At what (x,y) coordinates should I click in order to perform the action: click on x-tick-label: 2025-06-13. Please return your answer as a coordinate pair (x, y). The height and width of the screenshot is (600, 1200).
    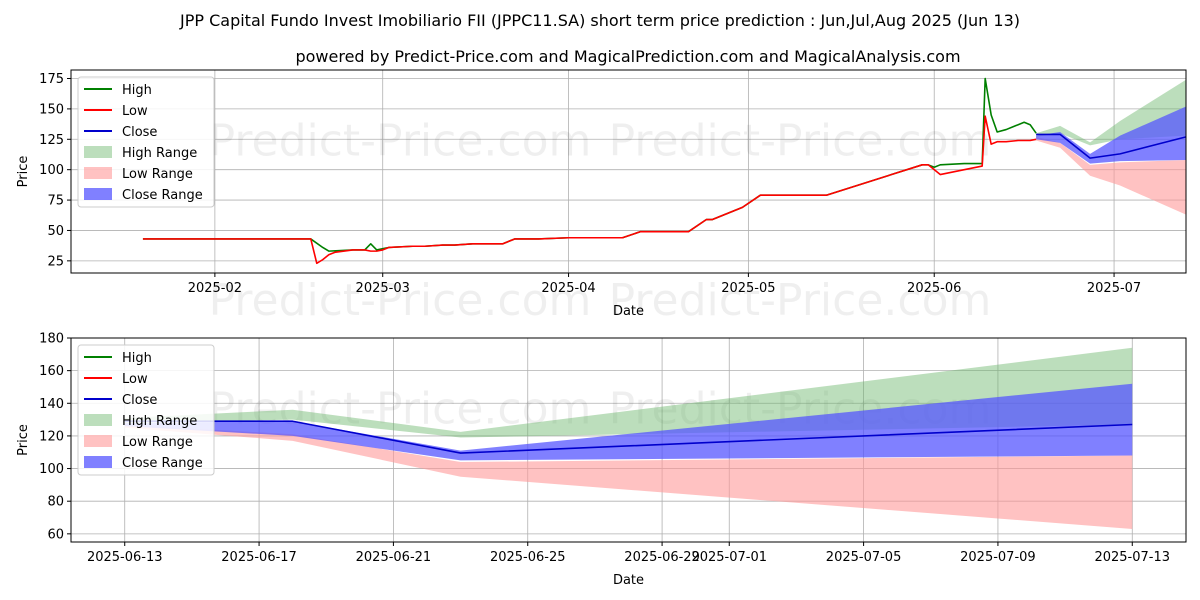
    Looking at the image, I should click on (125, 557).